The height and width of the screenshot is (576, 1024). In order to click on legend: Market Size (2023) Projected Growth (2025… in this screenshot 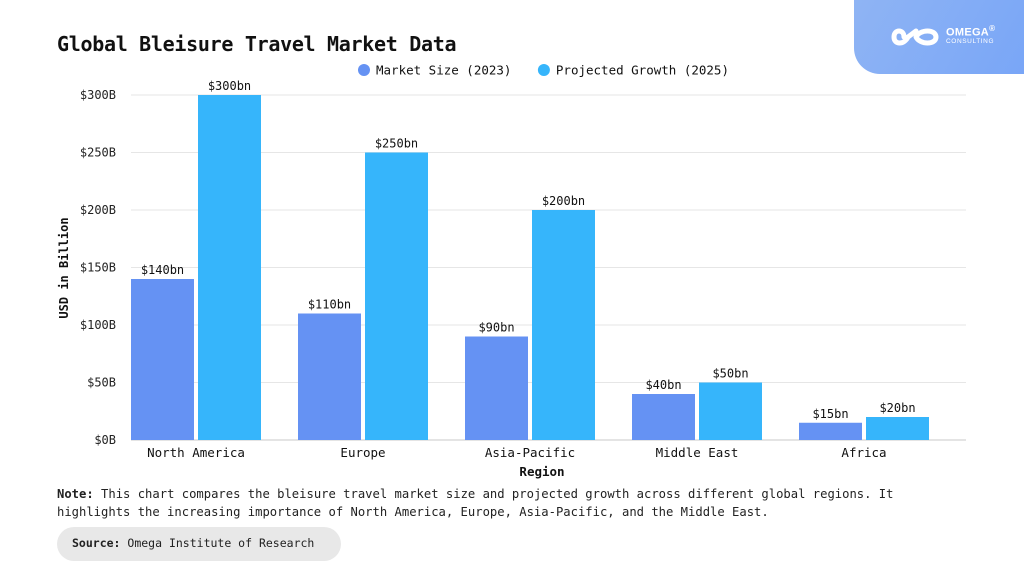, I will do `click(543, 70)`.